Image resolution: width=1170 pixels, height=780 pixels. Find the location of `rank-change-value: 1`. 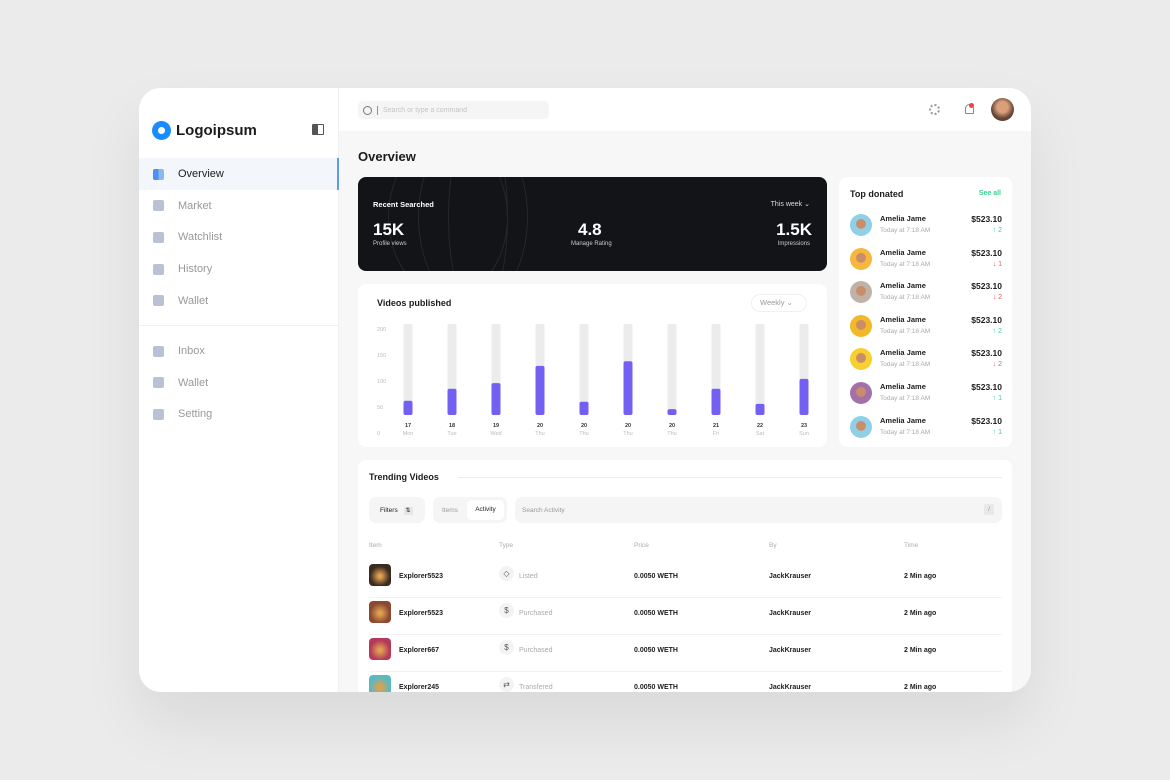

rank-change-value: 1 is located at coordinates (1000, 264).